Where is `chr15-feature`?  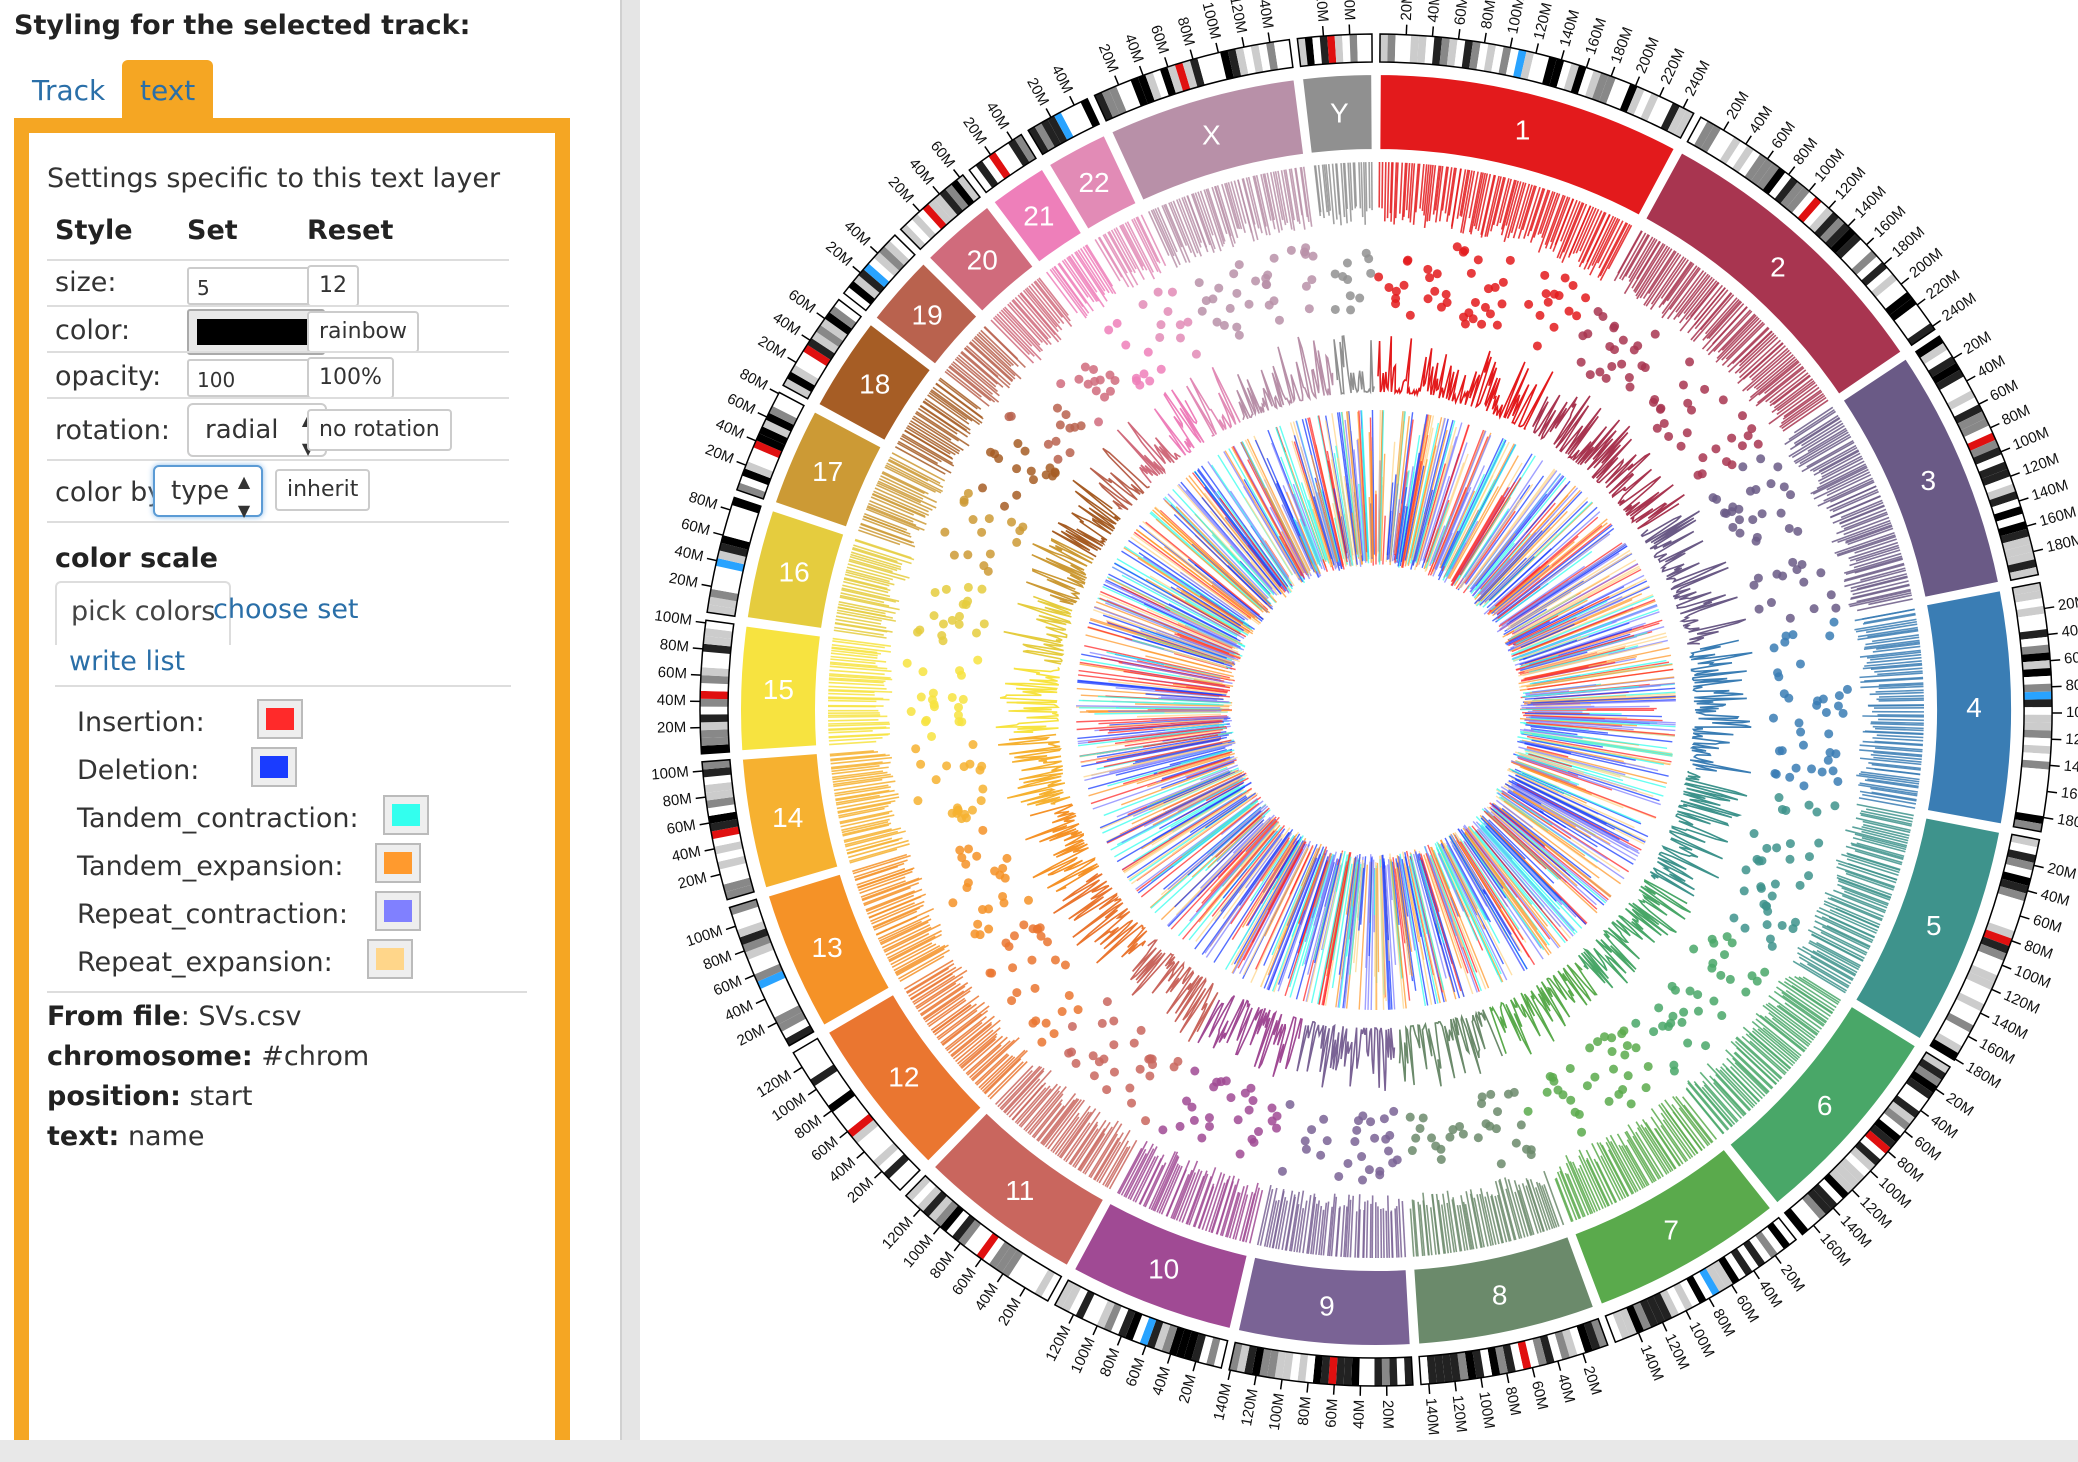 chr15-feature is located at coordinates (858, 716).